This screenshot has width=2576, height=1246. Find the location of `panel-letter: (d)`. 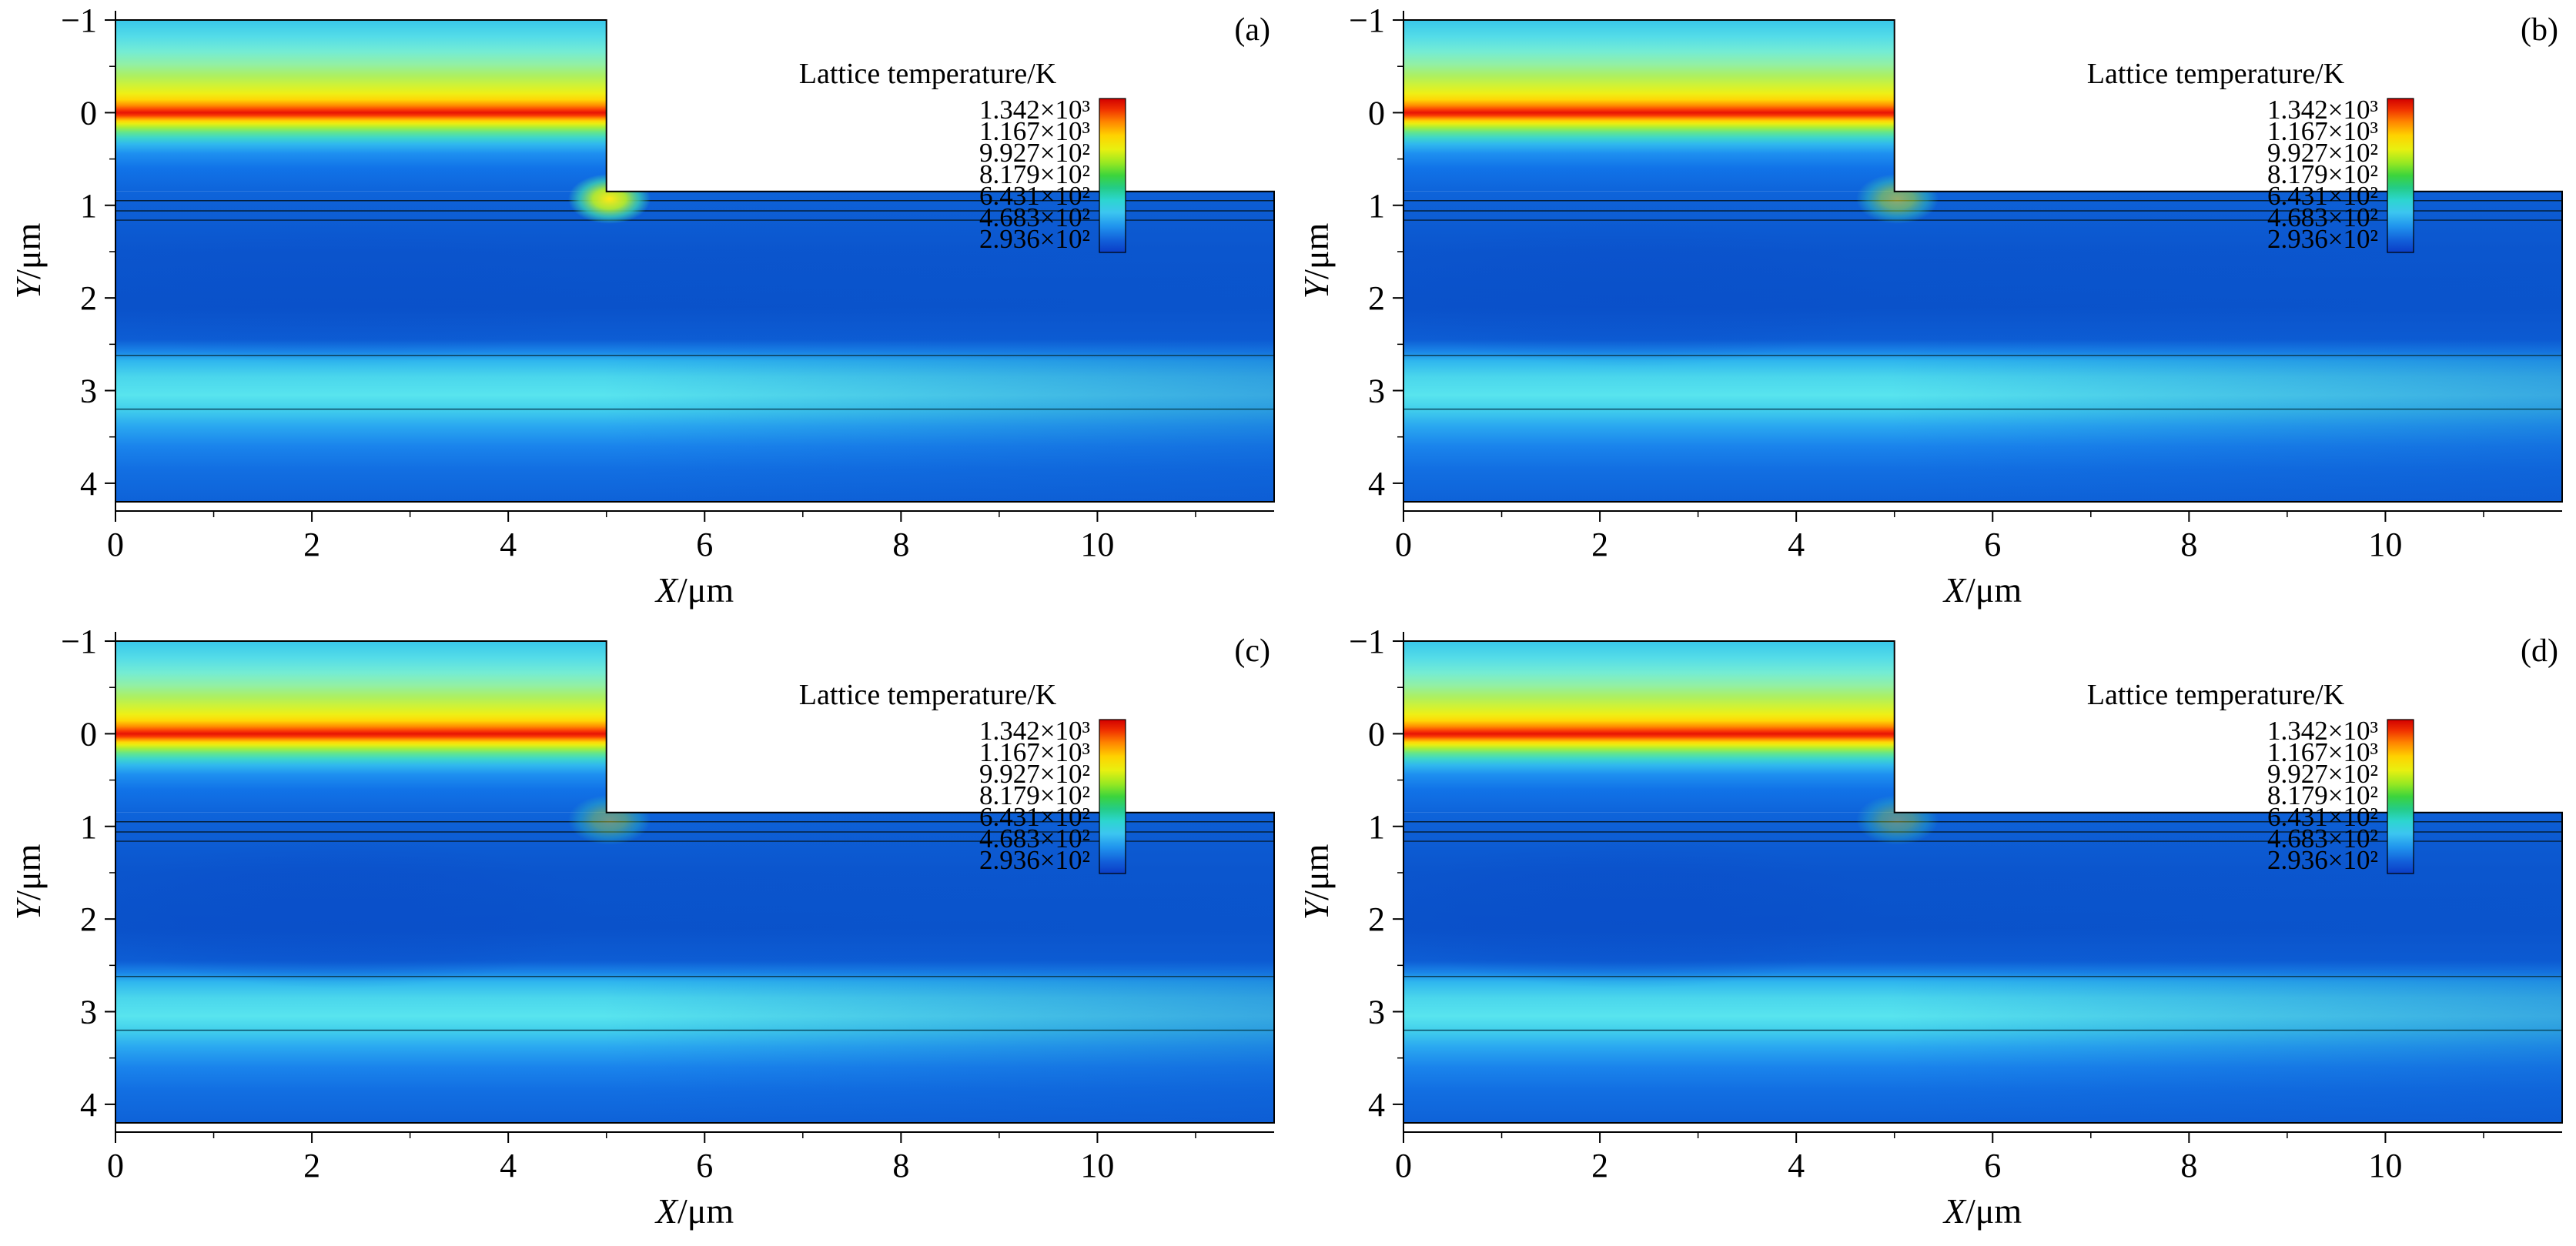

panel-letter: (d) is located at coordinates (2540, 651).